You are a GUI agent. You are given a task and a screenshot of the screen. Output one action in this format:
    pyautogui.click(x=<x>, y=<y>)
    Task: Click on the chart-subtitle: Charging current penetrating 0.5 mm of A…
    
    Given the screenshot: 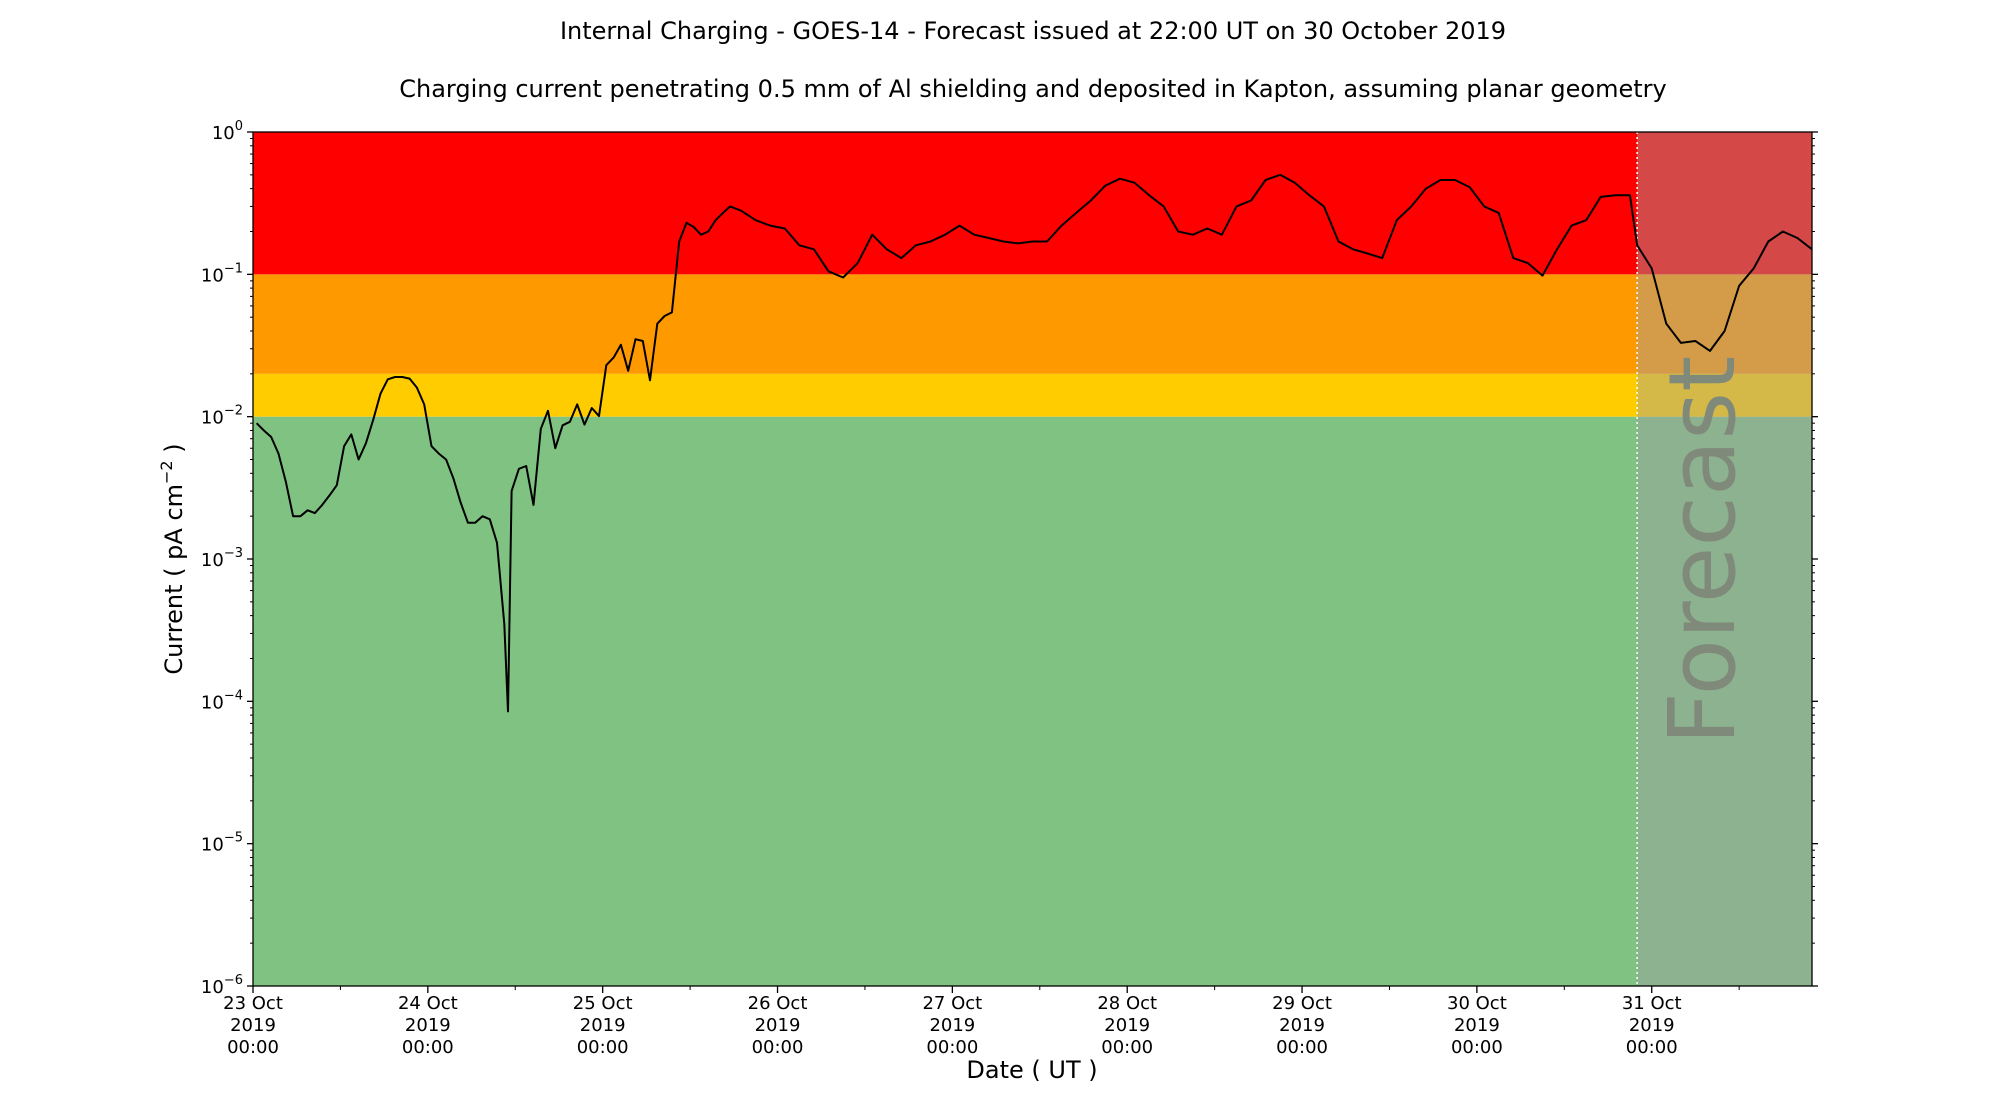 What is the action you would take?
    pyautogui.click(x=1033, y=89)
    